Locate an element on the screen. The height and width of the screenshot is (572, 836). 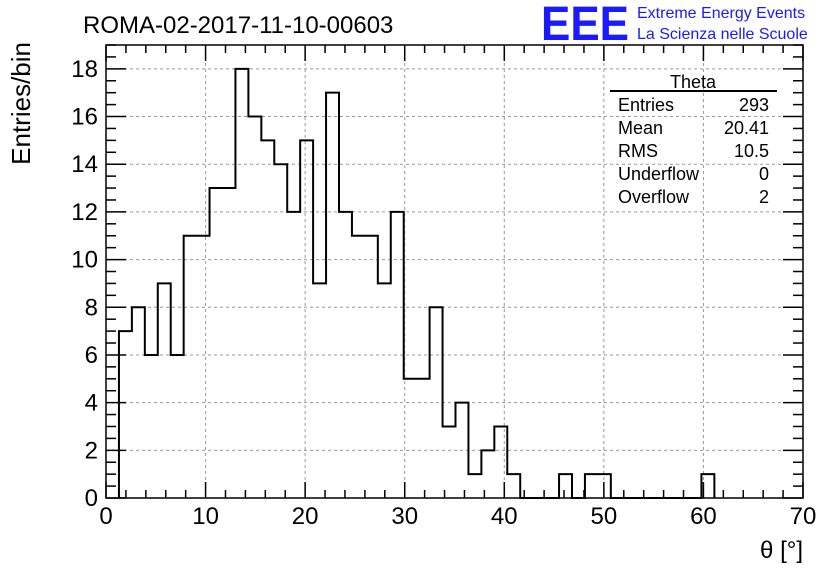
stats-value: 0 is located at coordinates (764, 174).